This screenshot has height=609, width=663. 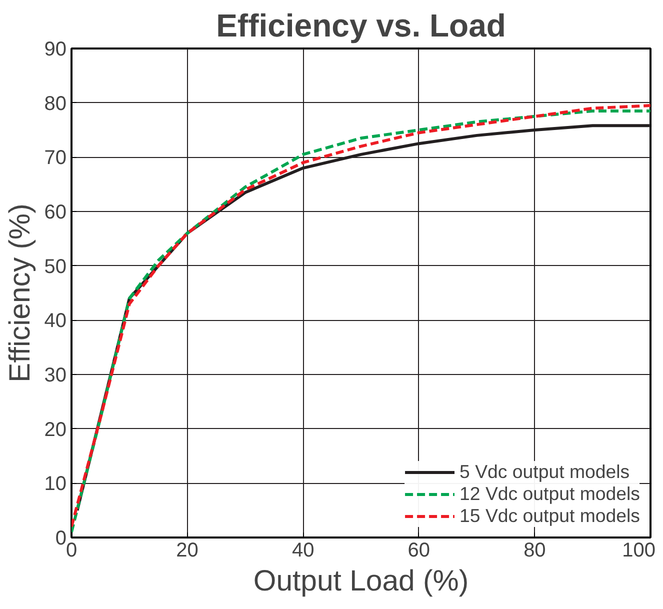 What do you see at coordinates (361, 26) in the screenshot?
I see `chart-title: Efficiency vs. Load` at bounding box center [361, 26].